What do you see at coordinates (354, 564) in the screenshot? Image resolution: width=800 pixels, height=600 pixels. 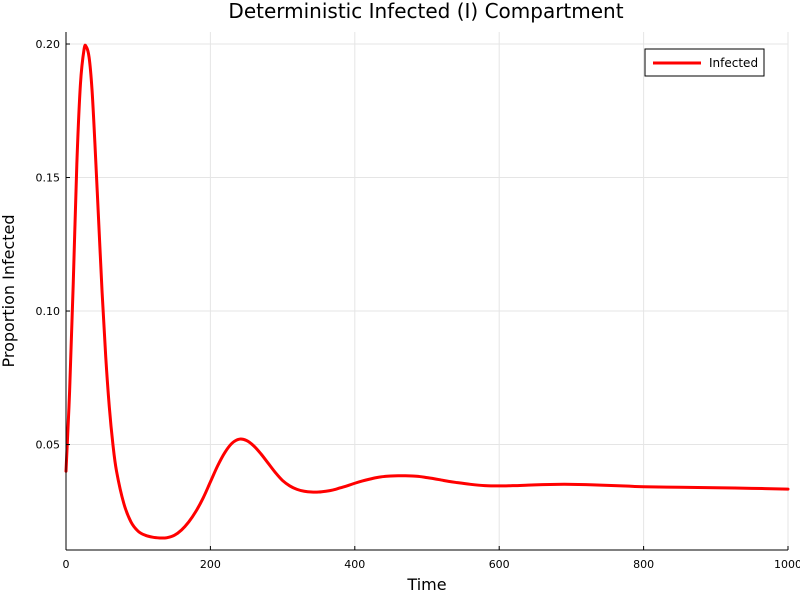 I see `x-tick-label: 400` at bounding box center [354, 564].